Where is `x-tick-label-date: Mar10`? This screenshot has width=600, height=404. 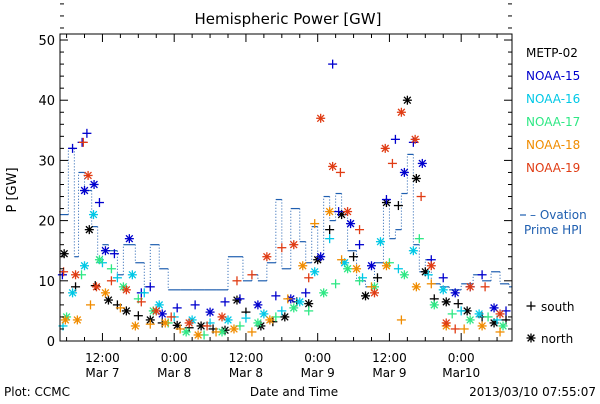 x-tick-label-date: Mar10 is located at coordinates (461, 373).